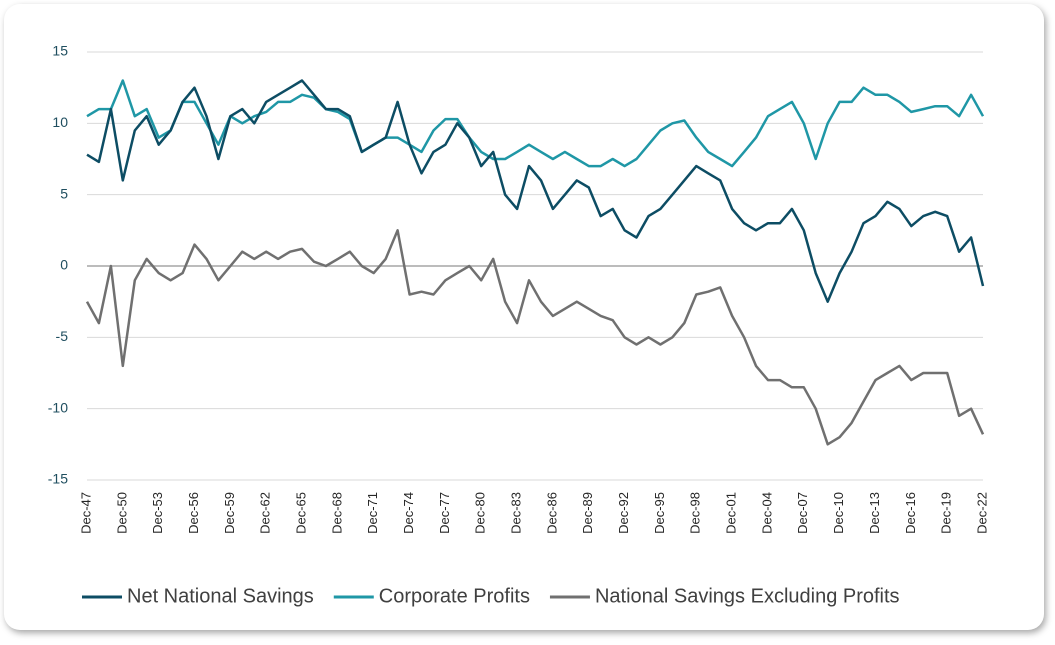 The height and width of the screenshot is (645, 1055). Describe the element at coordinates (157, 513) in the screenshot. I see `x-tick-label: Dec-53` at that location.